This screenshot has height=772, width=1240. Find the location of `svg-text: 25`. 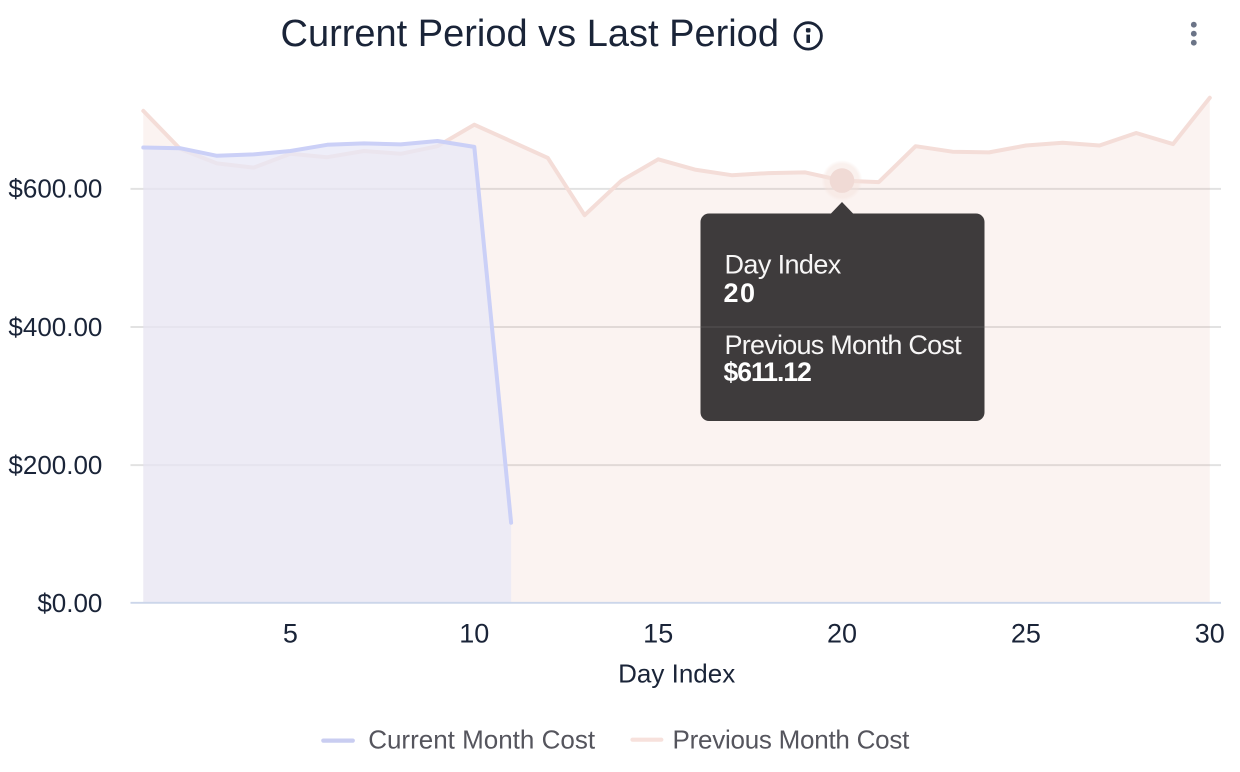

svg-text: 25 is located at coordinates (1026, 634).